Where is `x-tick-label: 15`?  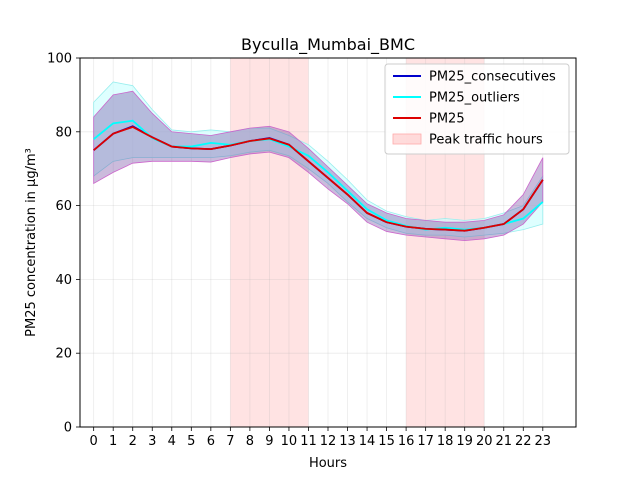
x-tick-label: 15 is located at coordinates (386, 441).